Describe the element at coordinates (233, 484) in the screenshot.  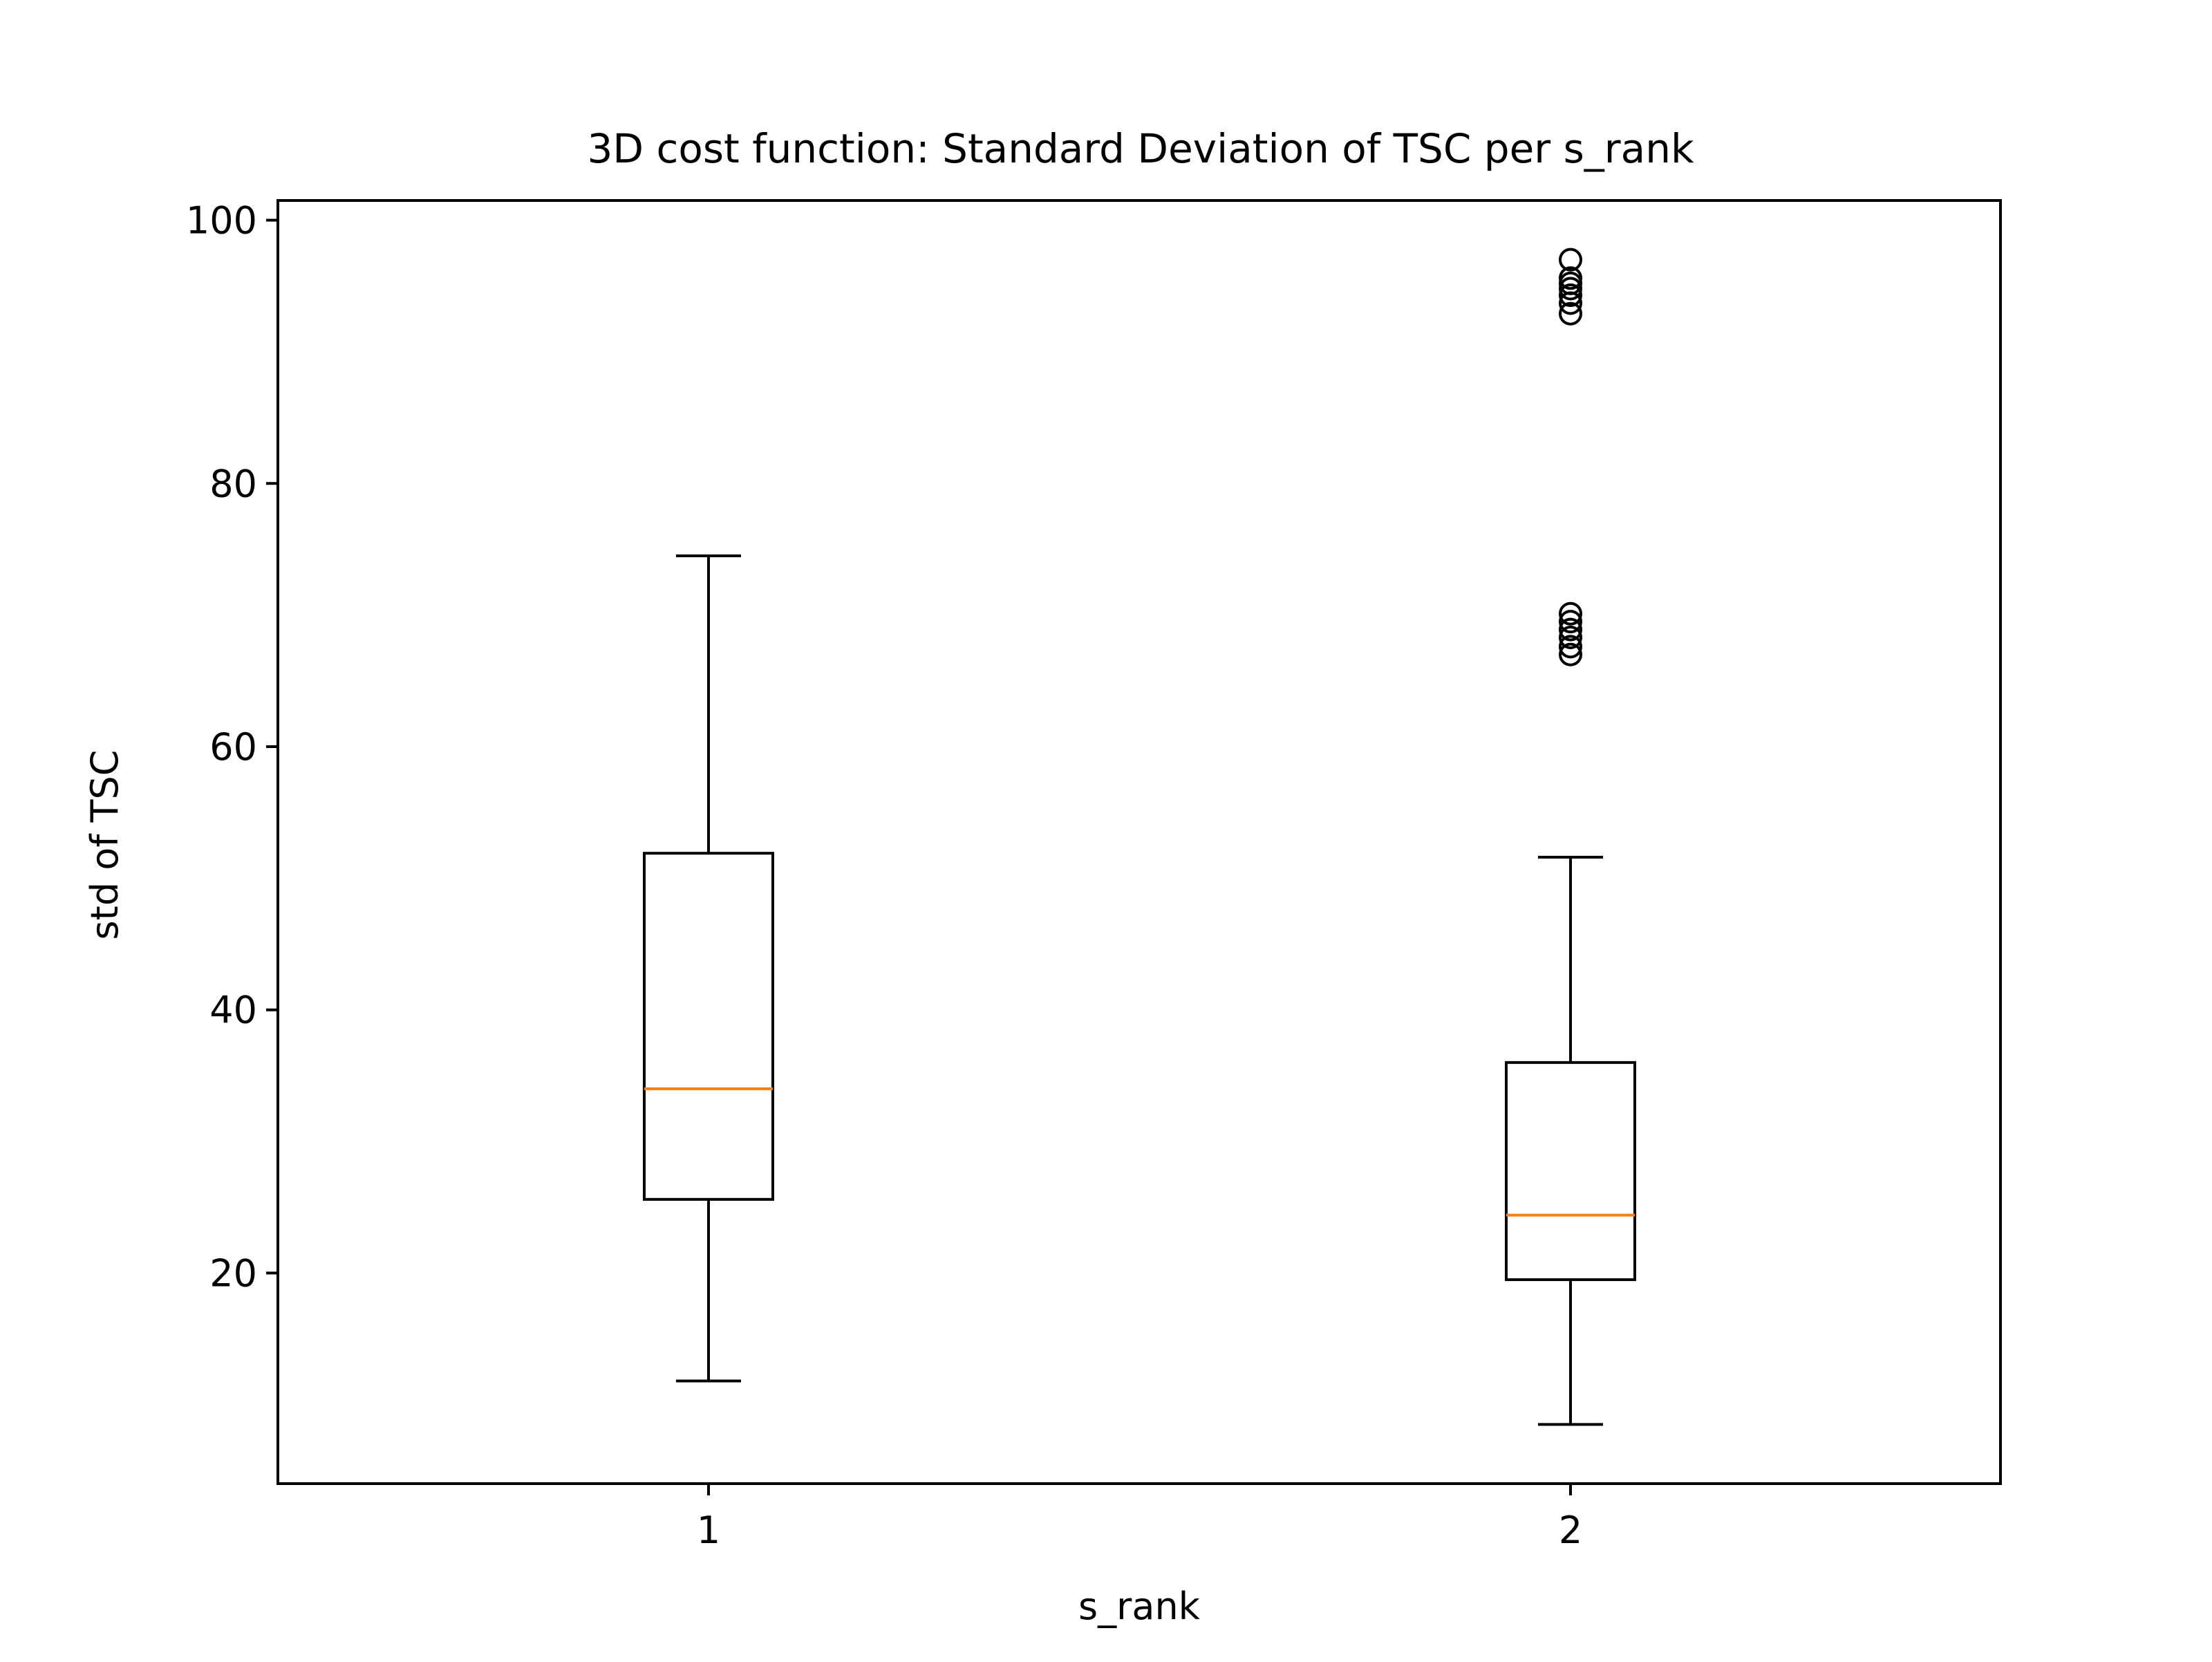
I see `y-tick-label: 80` at that location.